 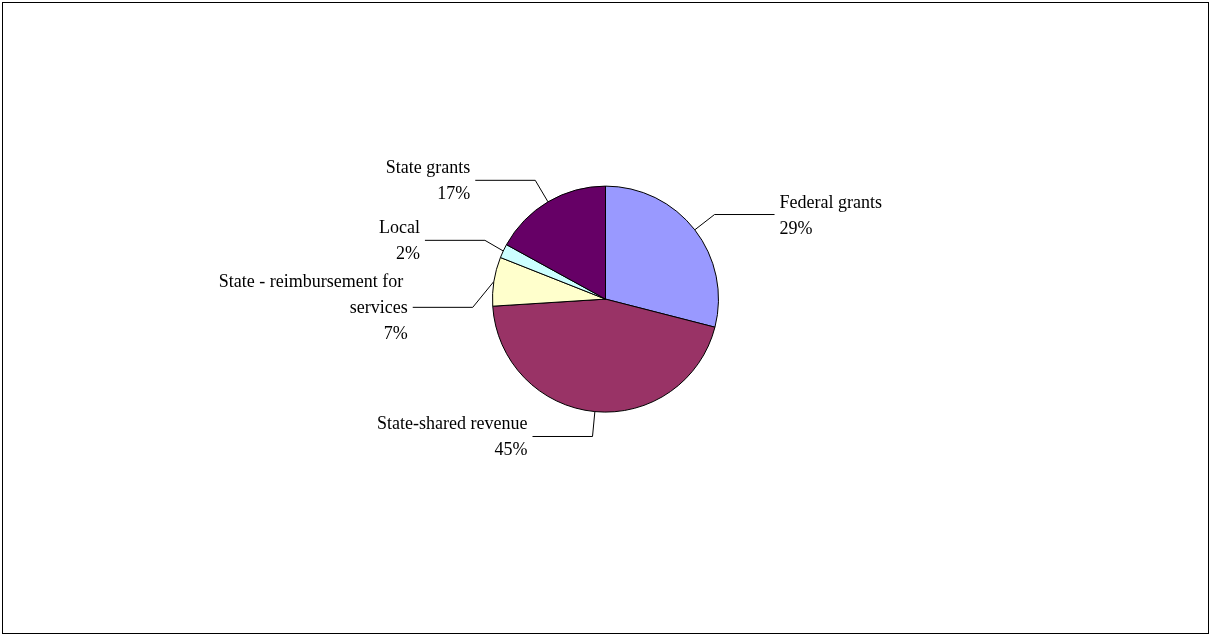 What do you see at coordinates (313, 294) in the screenshot?
I see `slice-label: State - reimbursement for services` at bounding box center [313, 294].